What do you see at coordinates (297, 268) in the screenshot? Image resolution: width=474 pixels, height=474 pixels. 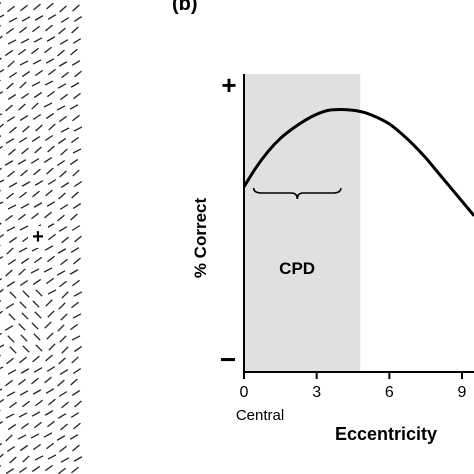 I see `cpd-label: CPD` at bounding box center [297, 268].